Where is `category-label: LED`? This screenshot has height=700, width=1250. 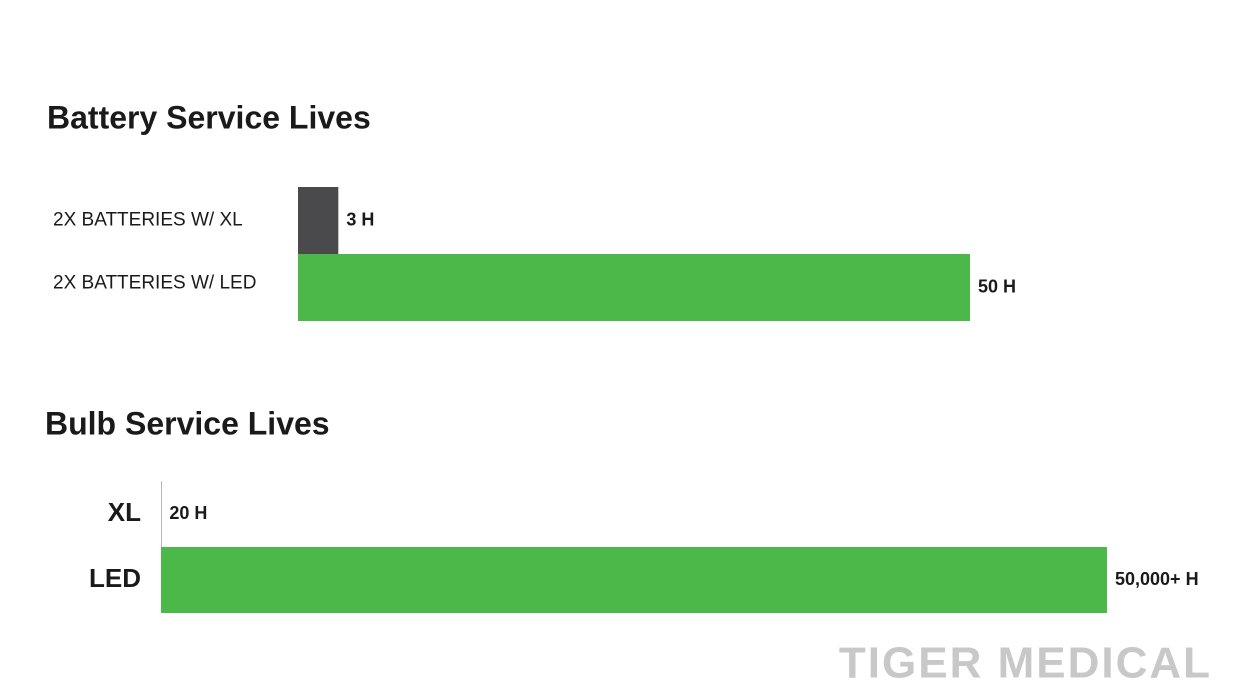
category-label: LED is located at coordinates (115, 578).